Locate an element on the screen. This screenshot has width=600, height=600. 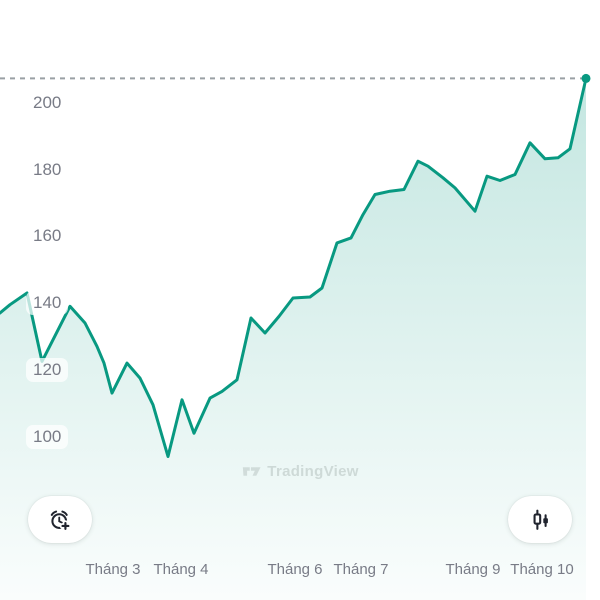
x-axis-tick-label: Tháng 10 is located at coordinates (542, 569).